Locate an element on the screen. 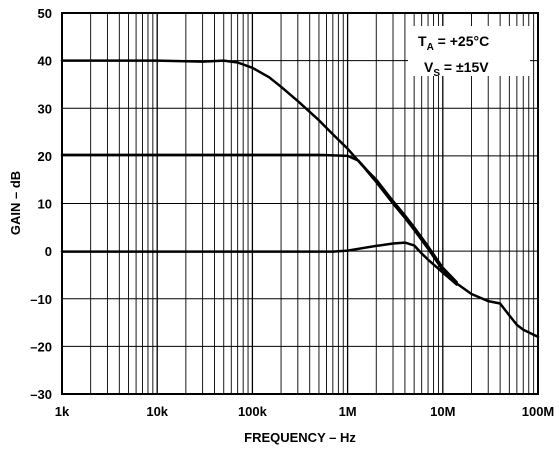  y-tick-label: 20 is located at coordinates (45, 156).